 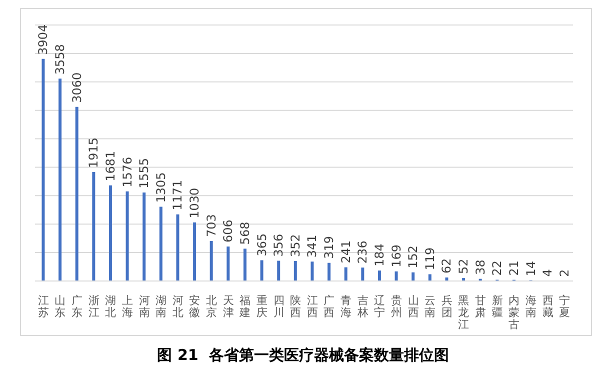 I want to click on data-label: 352, so click(x=295, y=245).